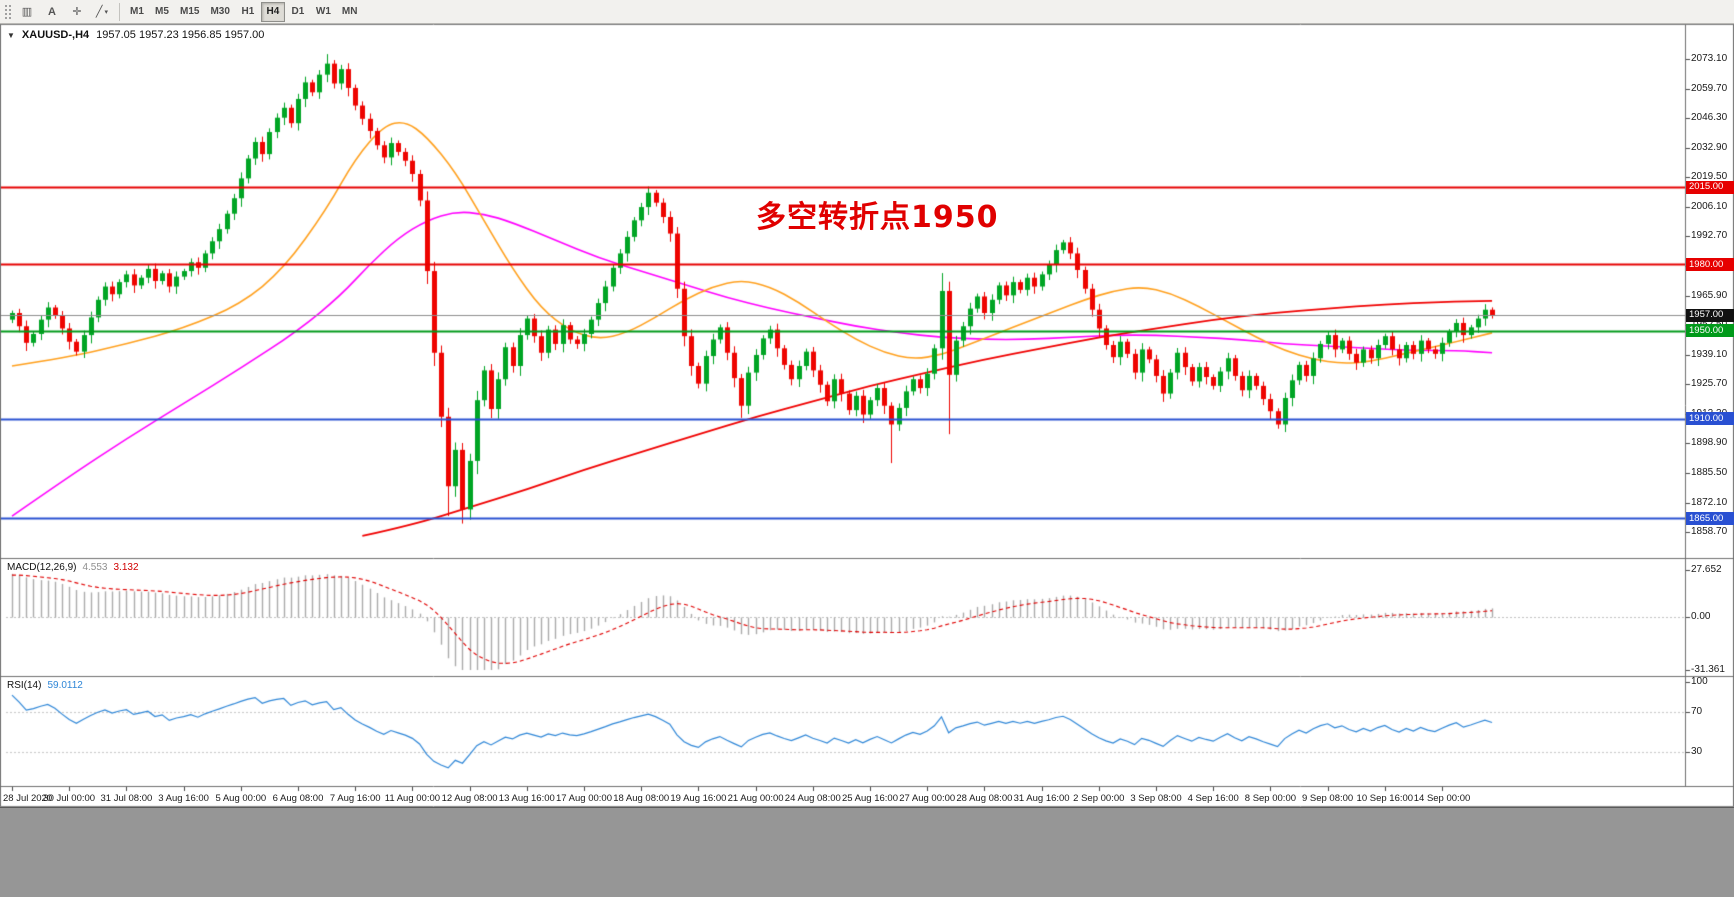 The width and height of the screenshot is (1734, 897). I want to click on time-axis-label: 30 Jul 00:00, so click(69, 798).